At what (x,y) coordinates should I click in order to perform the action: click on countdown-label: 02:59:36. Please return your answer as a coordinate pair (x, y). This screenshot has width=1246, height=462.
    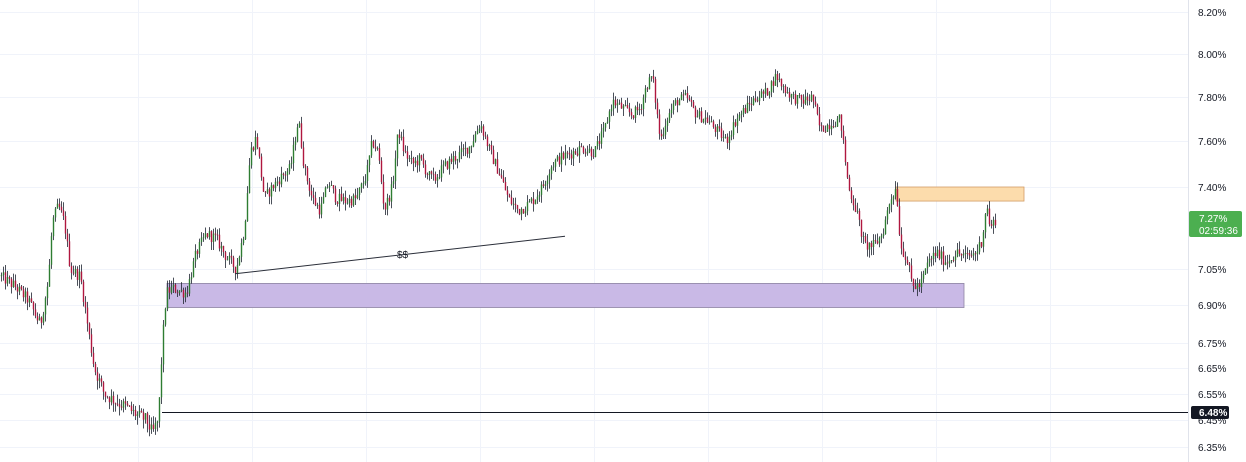
    Looking at the image, I should click on (1218, 231).